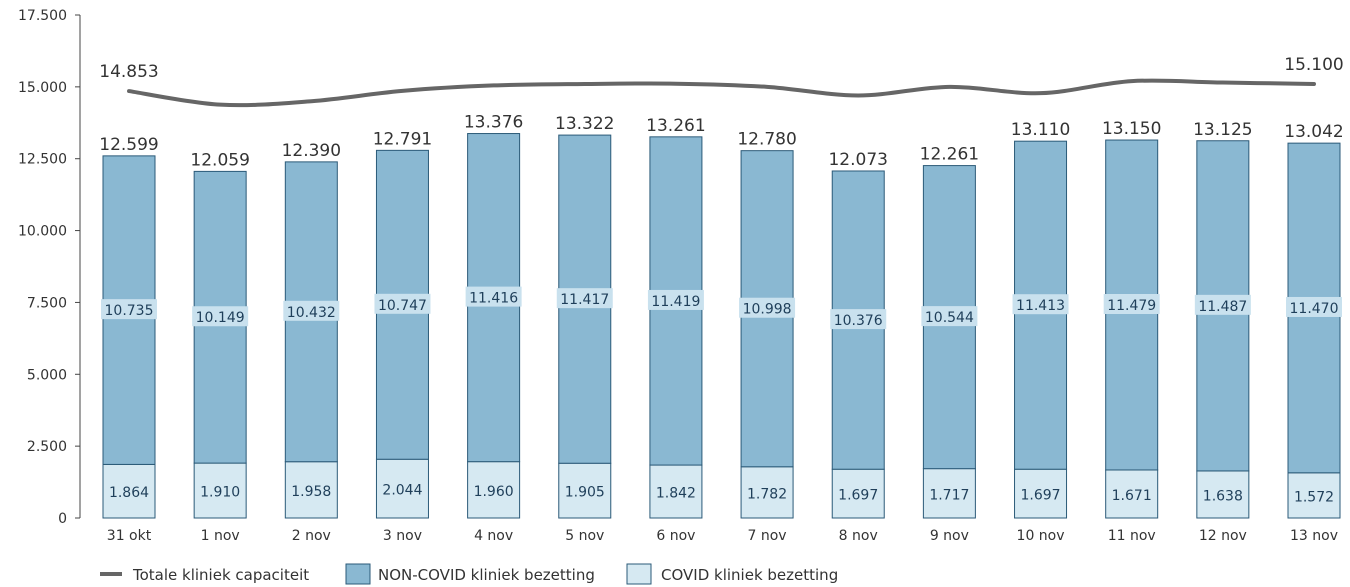 This screenshot has width=1350, height=587. What do you see at coordinates (311, 492) in the screenshot?
I see `covid-value-label: 1.958` at bounding box center [311, 492].